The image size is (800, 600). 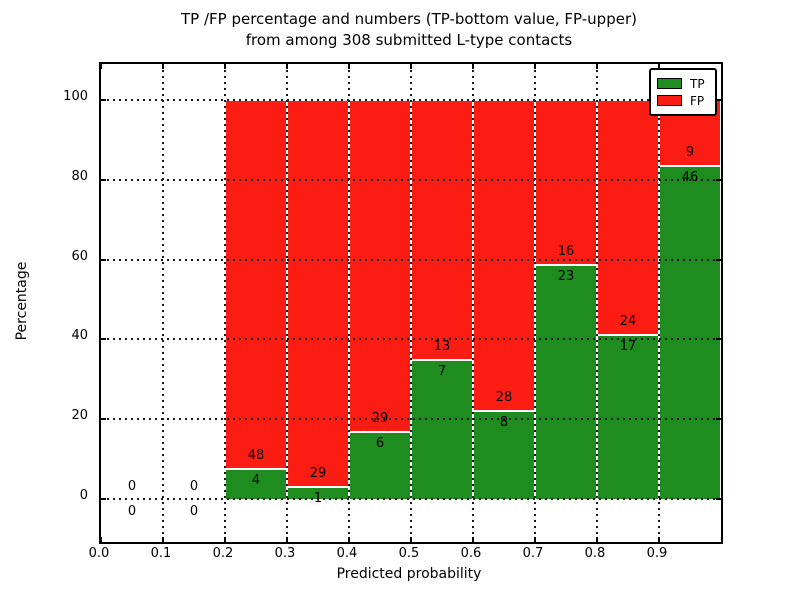 I want to click on legend: TP FP, so click(x=683, y=92).